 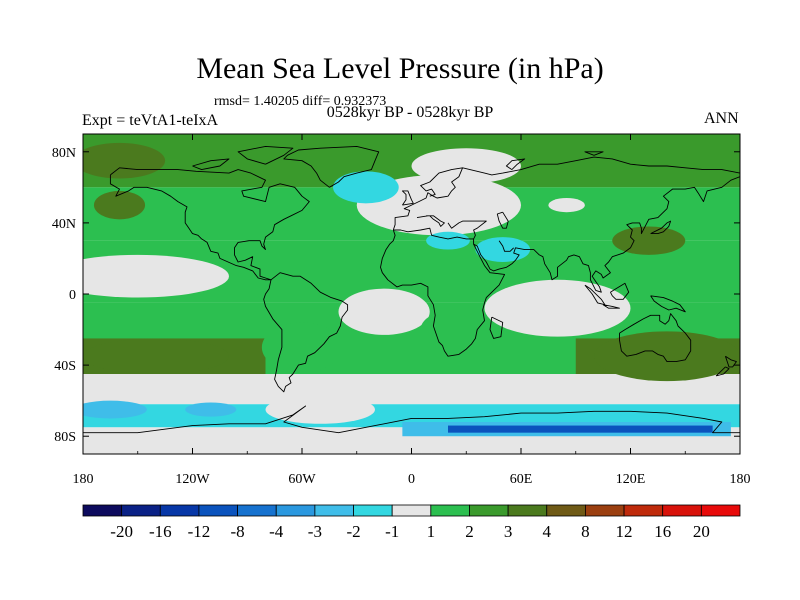 I want to click on colorbar: -20 -16 -12 -8 -4 -3 -2 -1 1 2 3 4 8 12 16 20, so click(x=411, y=522).